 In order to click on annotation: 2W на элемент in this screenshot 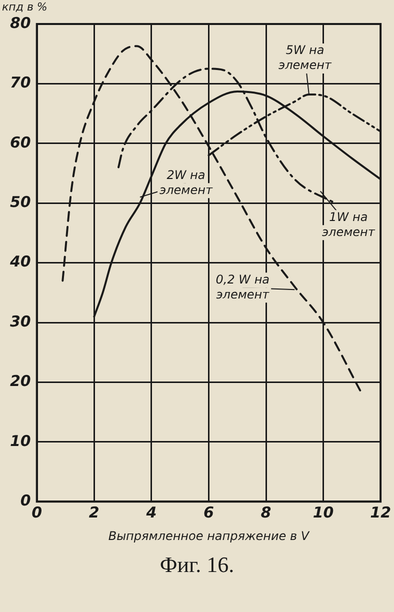, I will do `click(187, 182)`.